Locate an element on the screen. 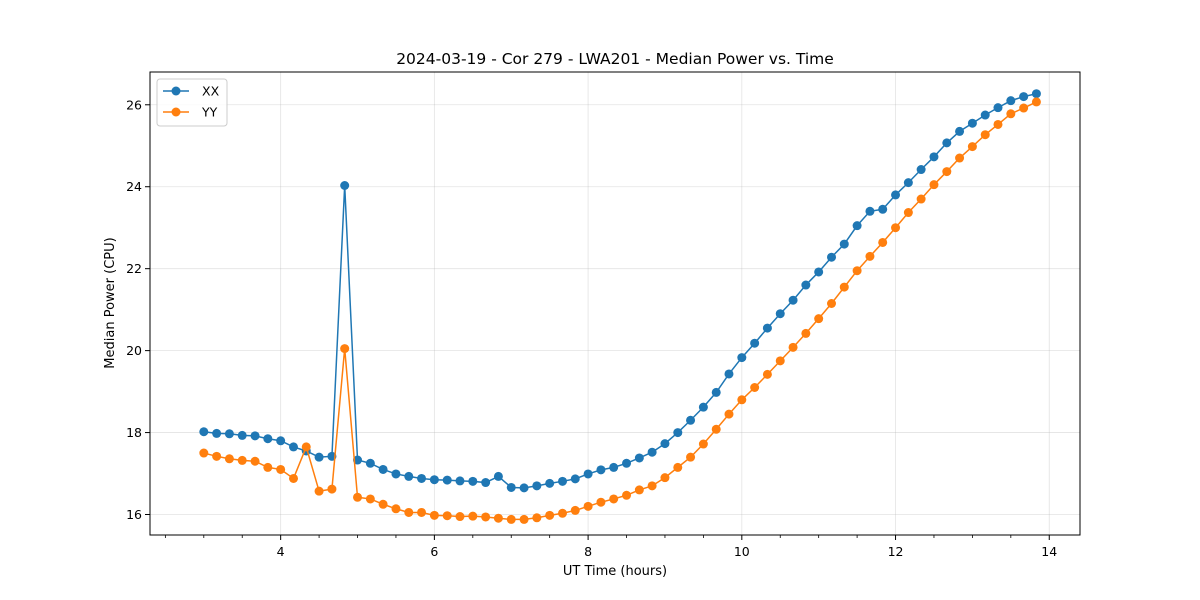 The width and height of the screenshot is (1200, 600). y-axis-ticks: 16 18 20 22 24 26 is located at coordinates (138, 309).